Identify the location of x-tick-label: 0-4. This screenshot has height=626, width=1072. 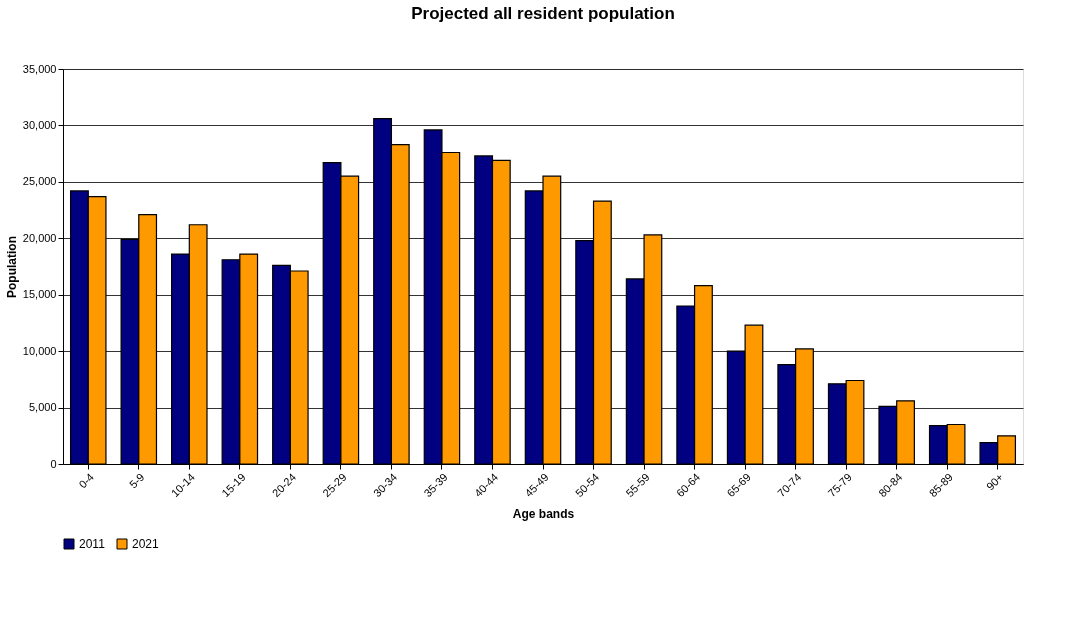
(86, 480).